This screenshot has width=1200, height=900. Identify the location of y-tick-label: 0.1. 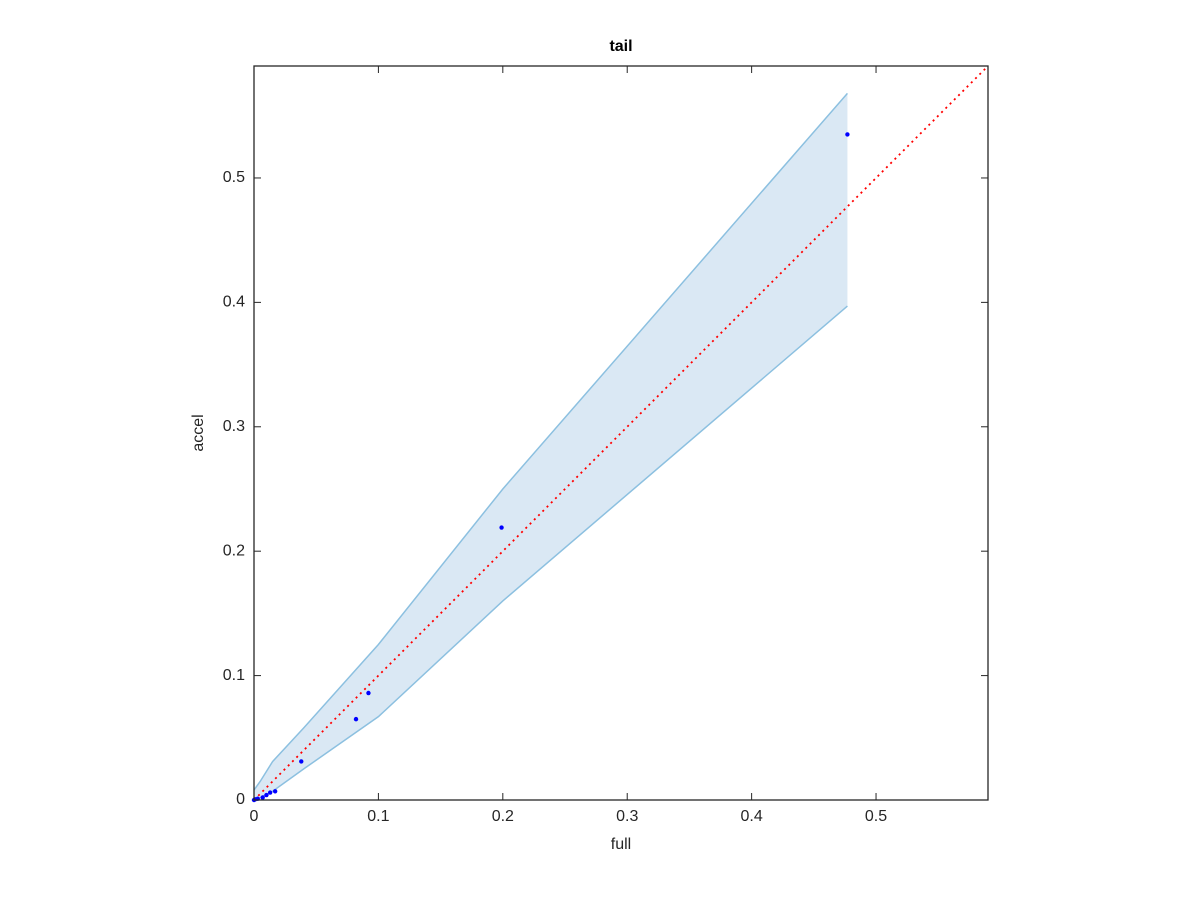
(234, 675).